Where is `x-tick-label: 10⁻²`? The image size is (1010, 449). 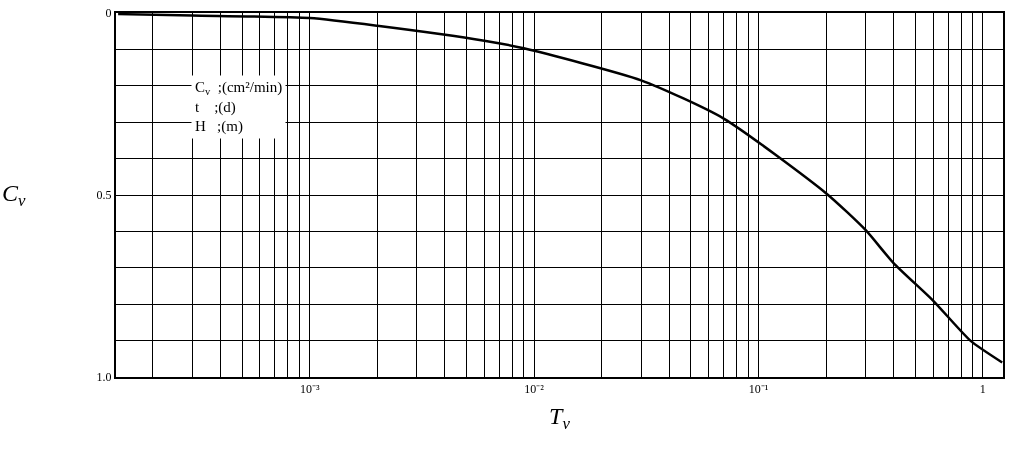 x-tick-label: 10⁻² is located at coordinates (534, 389).